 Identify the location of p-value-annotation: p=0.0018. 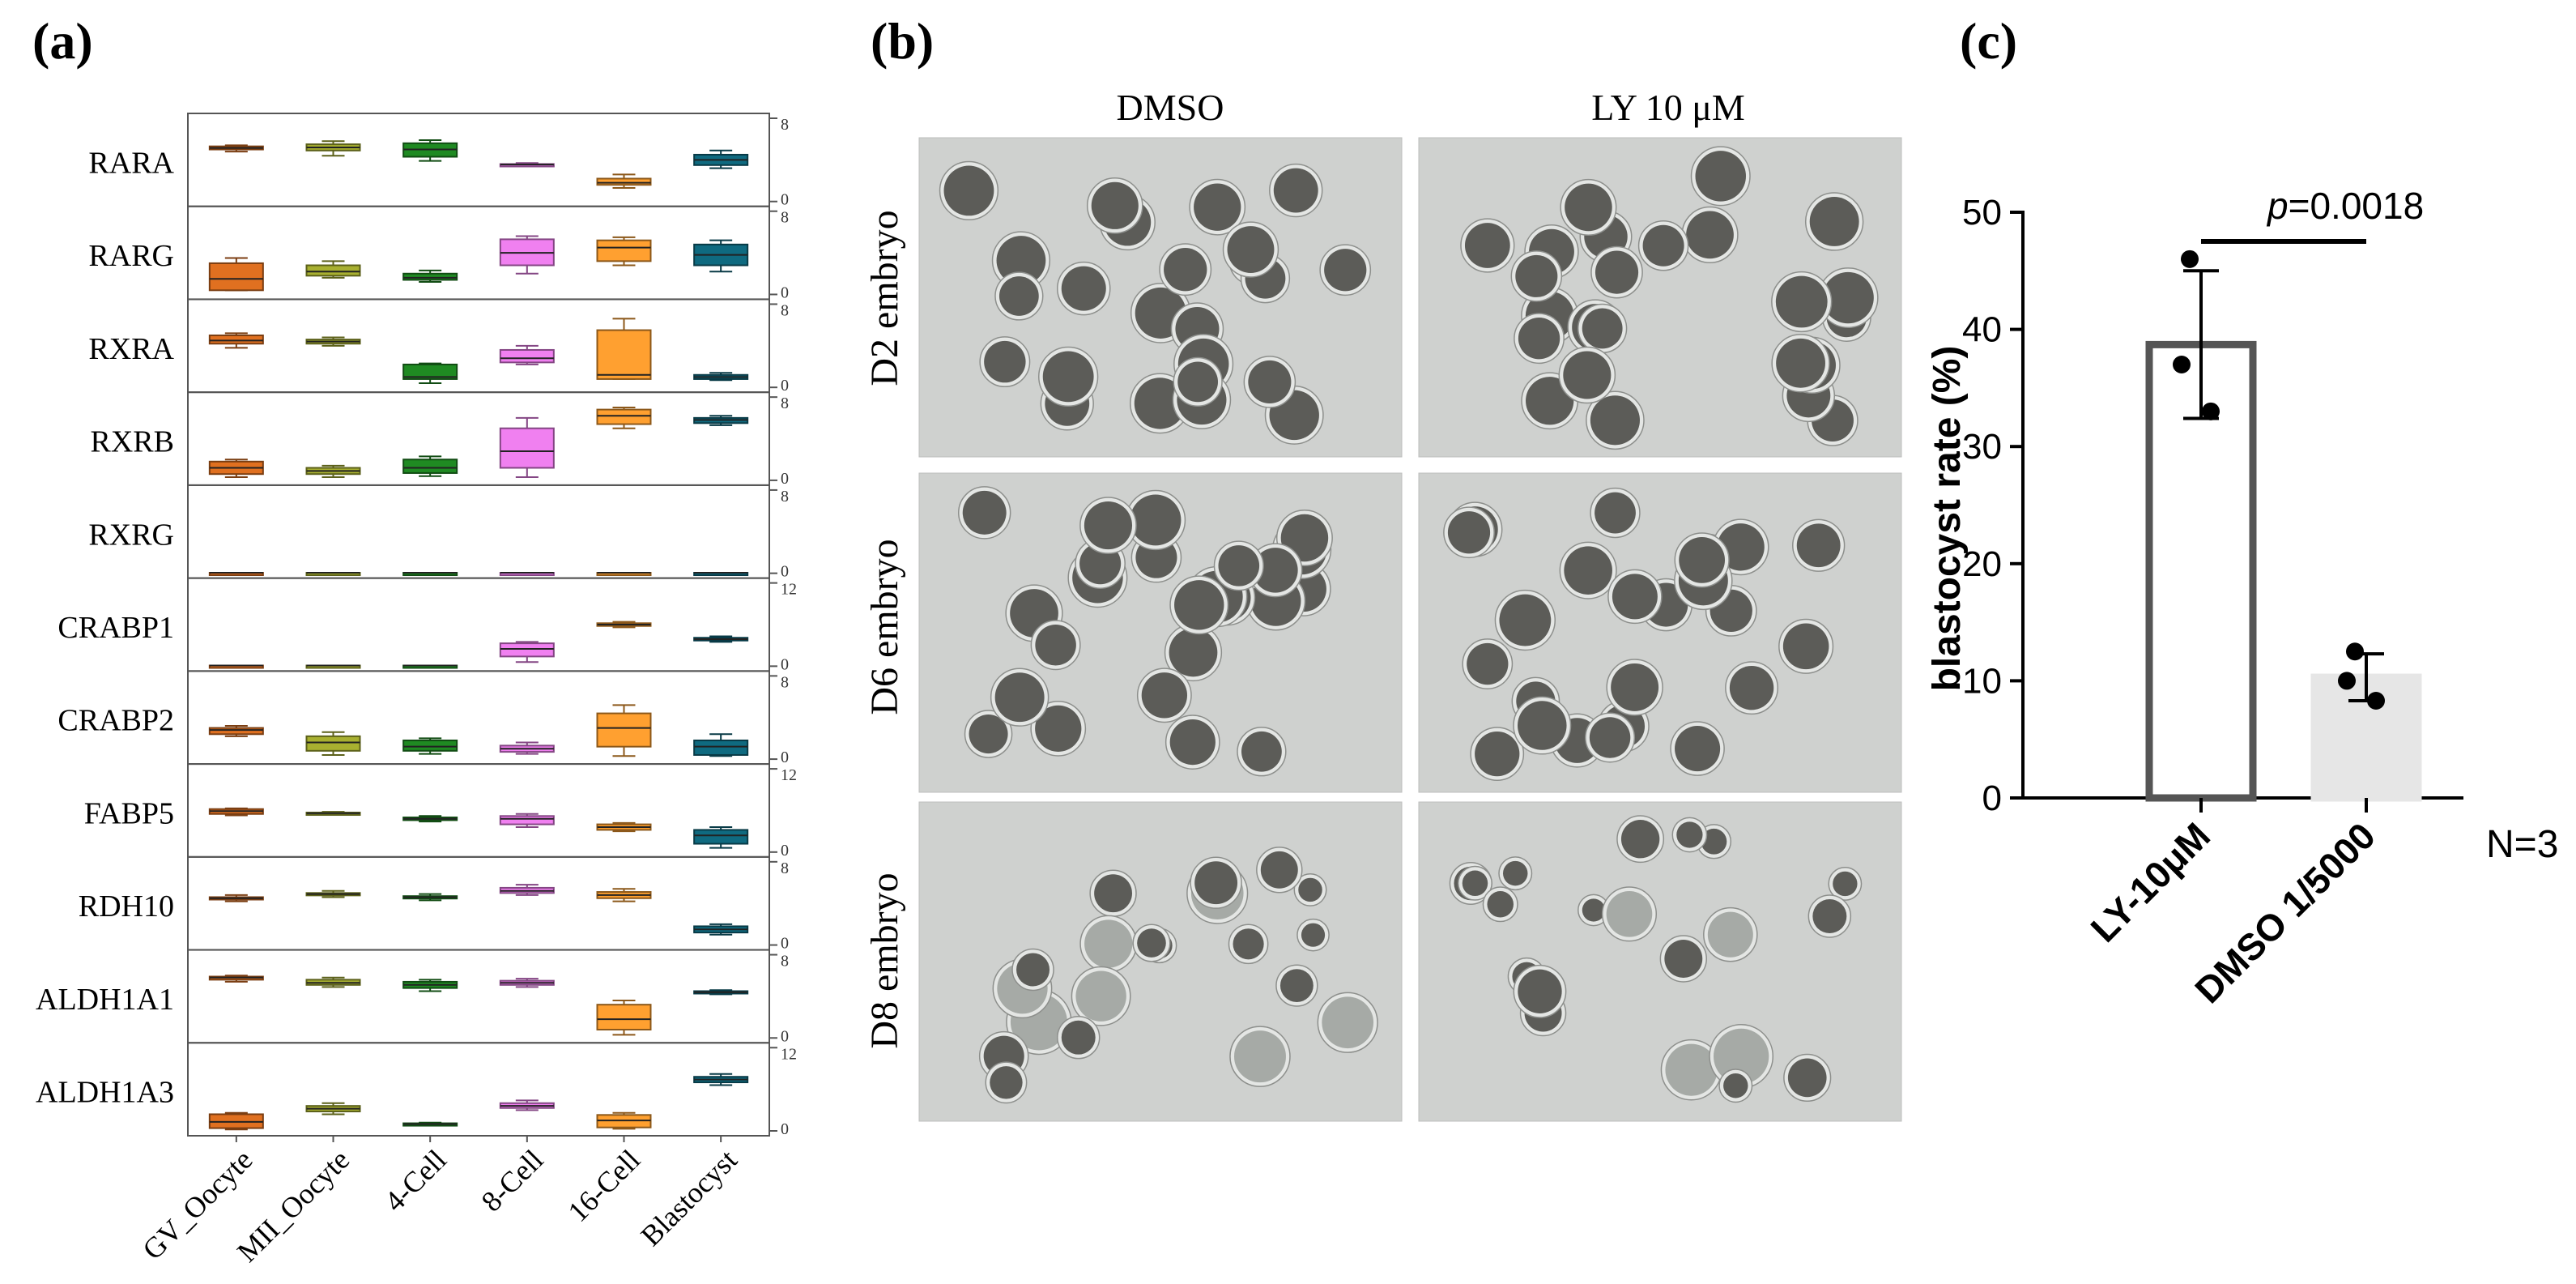
(2345, 206).